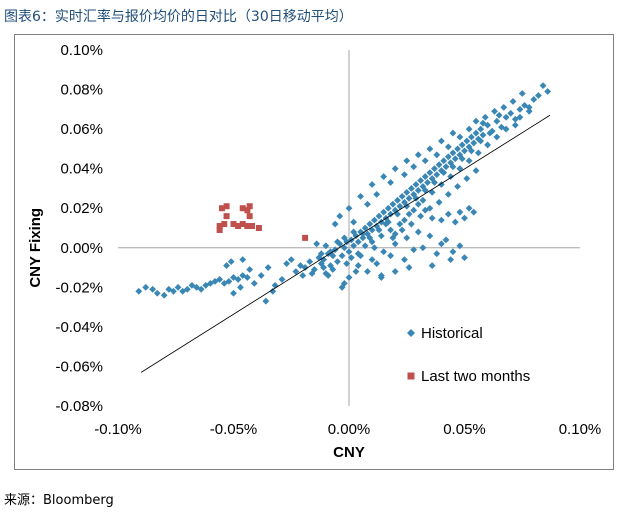 This screenshot has width=629, height=514. Describe the element at coordinates (349, 429) in the screenshot. I see `x-tick-label: 0.00%` at that location.